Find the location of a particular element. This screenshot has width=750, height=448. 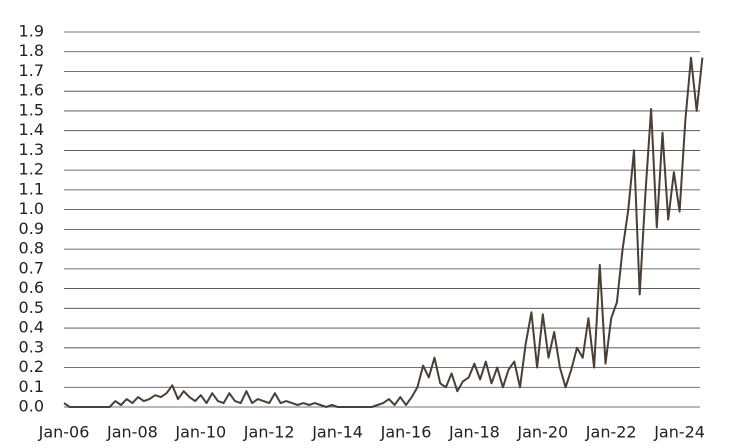

y-tick-label: 1.4 is located at coordinates (31, 129).